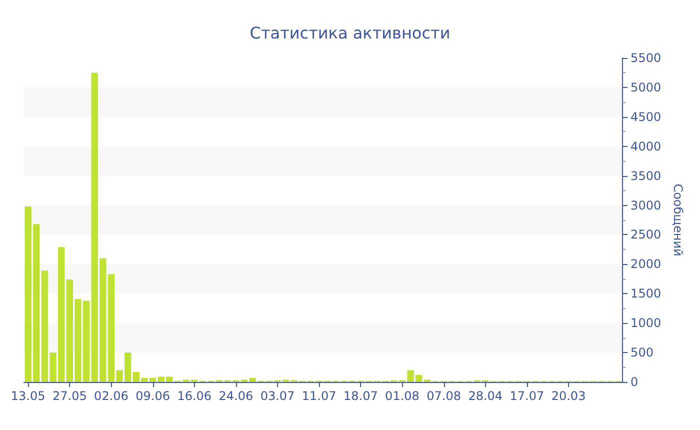 The image size is (700, 430). I want to click on x-tick-label: 03.07, so click(277, 396).